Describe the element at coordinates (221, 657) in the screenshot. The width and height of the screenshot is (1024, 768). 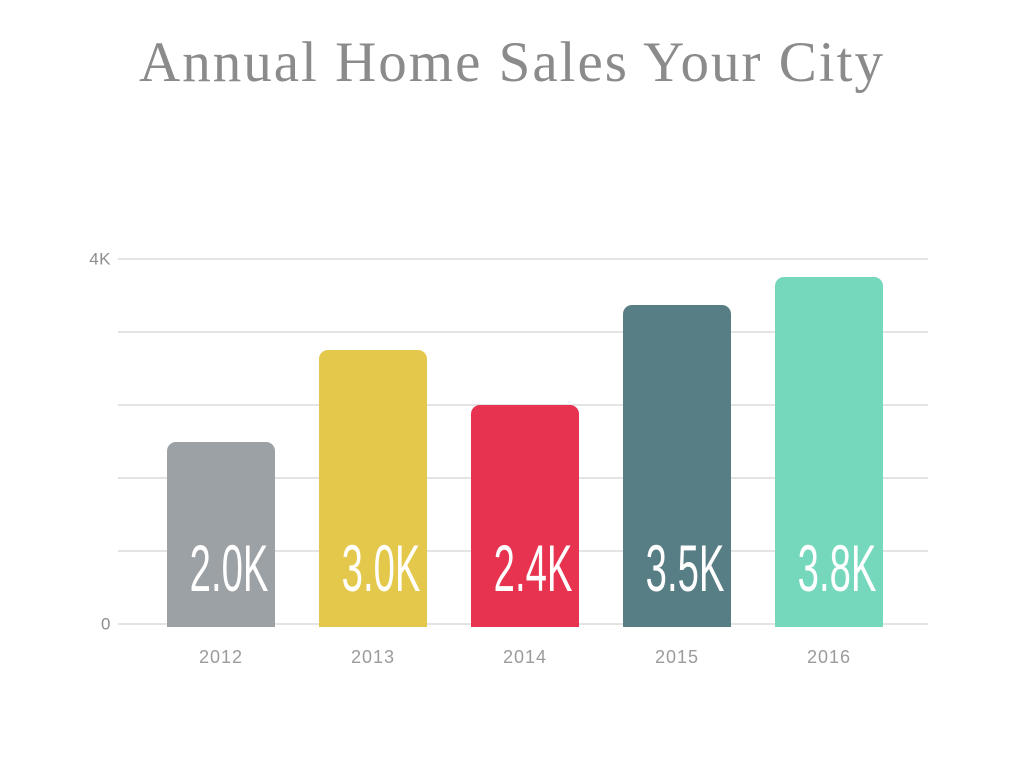
I see `x-tick-2012: 2012` at that location.